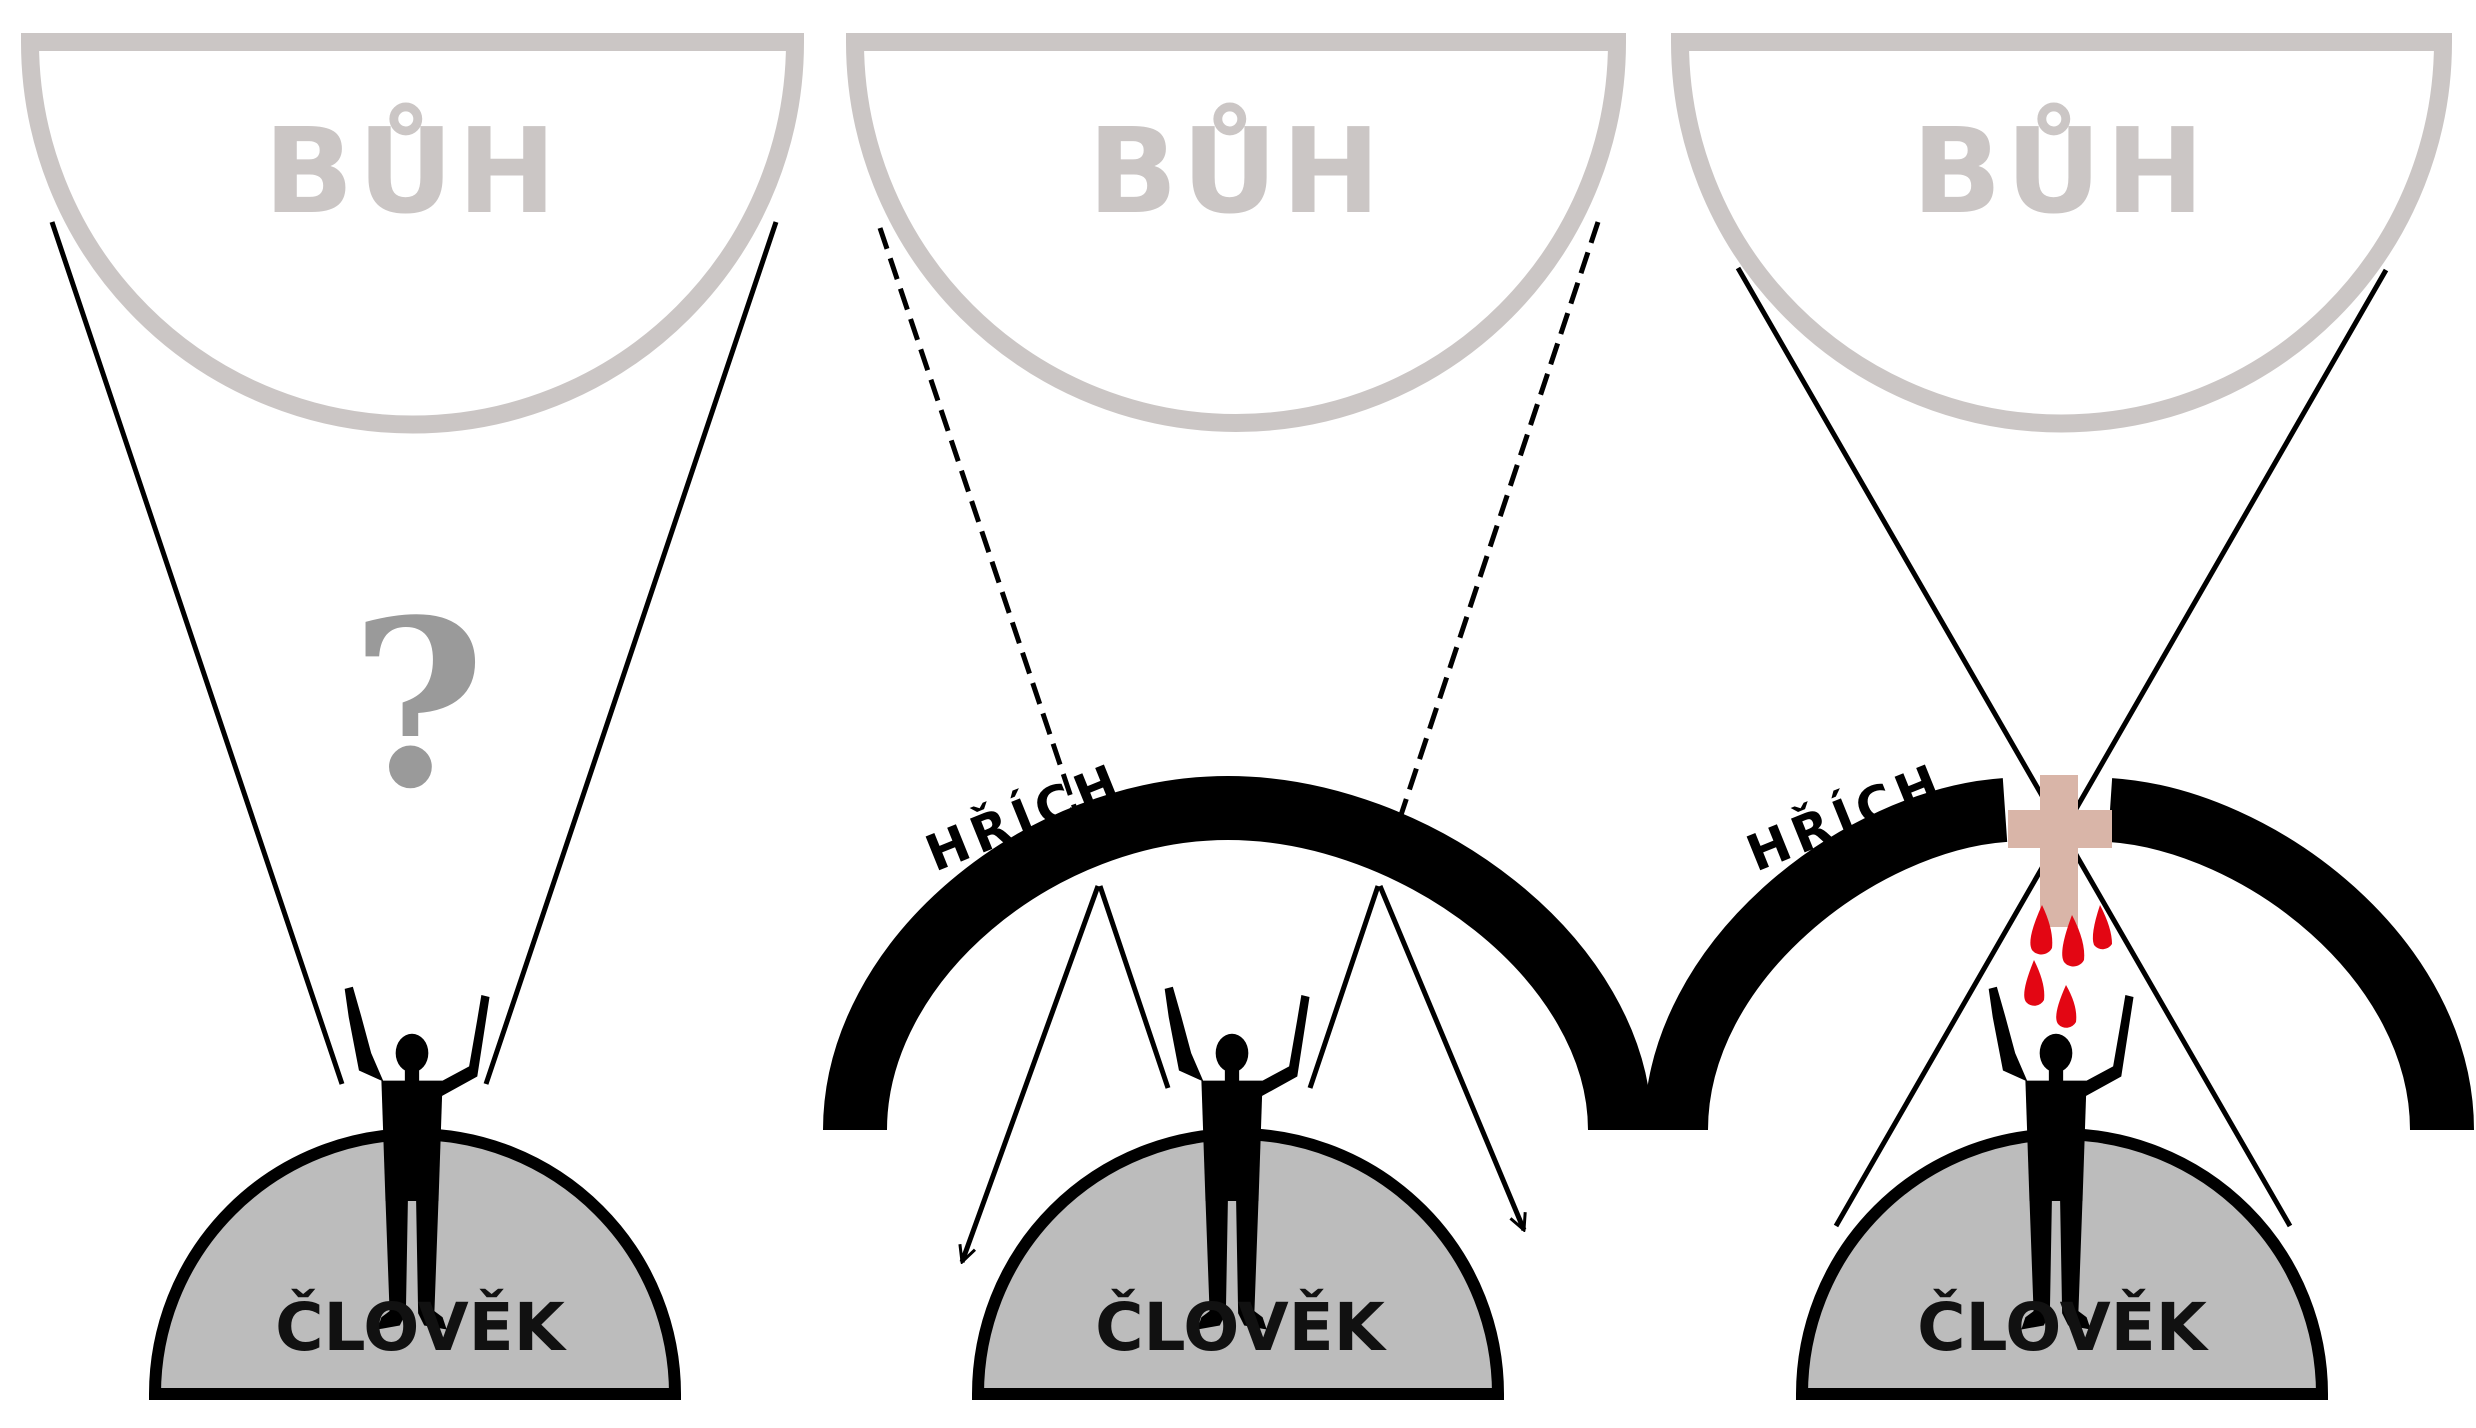  Describe the element at coordinates (1344, 987) in the screenshot. I see `reflect-line-right-in` at that location.